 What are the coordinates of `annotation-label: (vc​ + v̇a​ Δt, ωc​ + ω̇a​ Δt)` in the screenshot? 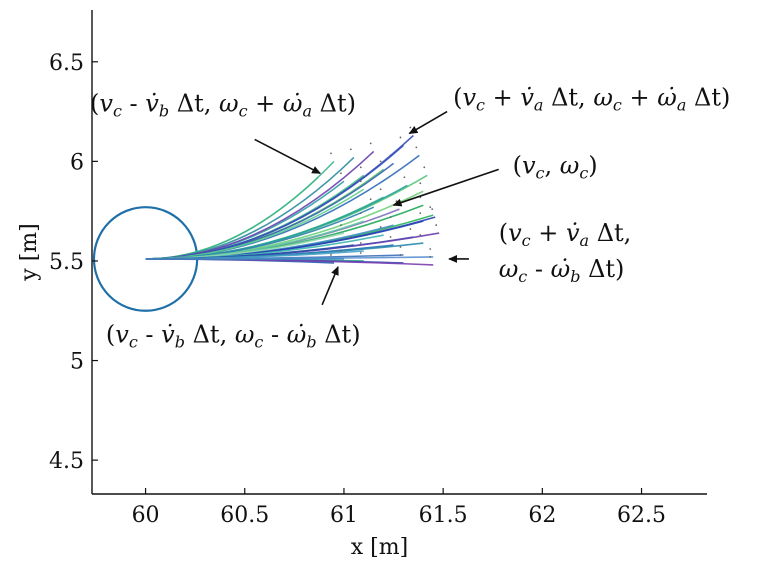 It's located at (591, 99).